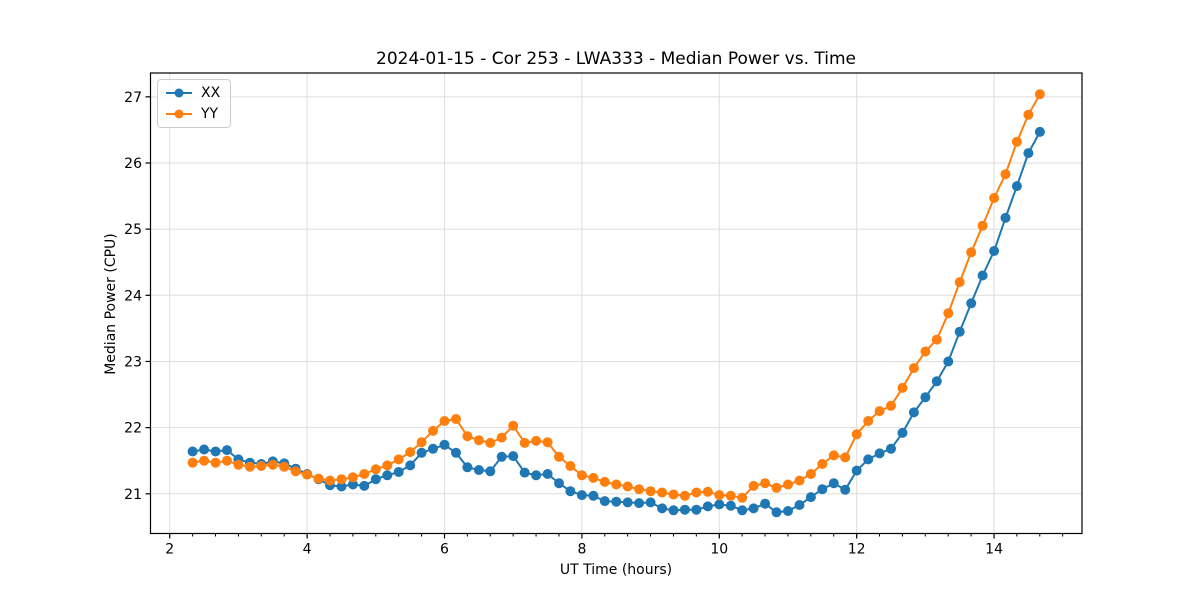 The width and height of the screenshot is (1200, 600). I want to click on legend-item-yy: YY, so click(192, 114).